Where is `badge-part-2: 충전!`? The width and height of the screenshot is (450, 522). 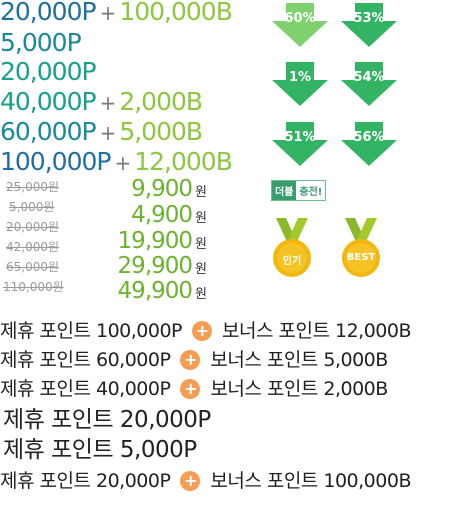
badge-part-2: 충전! is located at coordinates (311, 192).